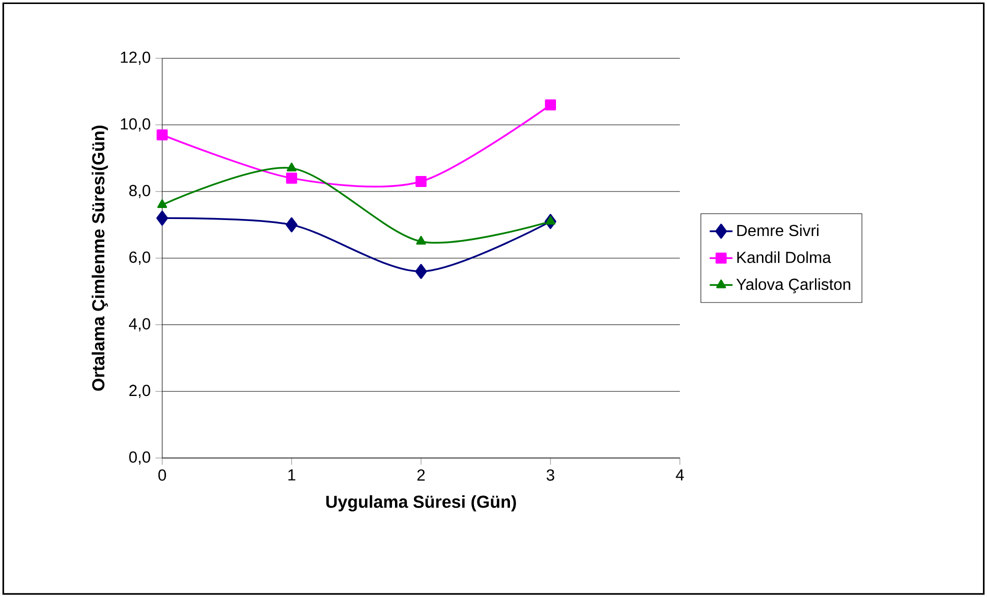 The image size is (987, 597). I want to click on x-tick-label: 4, so click(680, 474).